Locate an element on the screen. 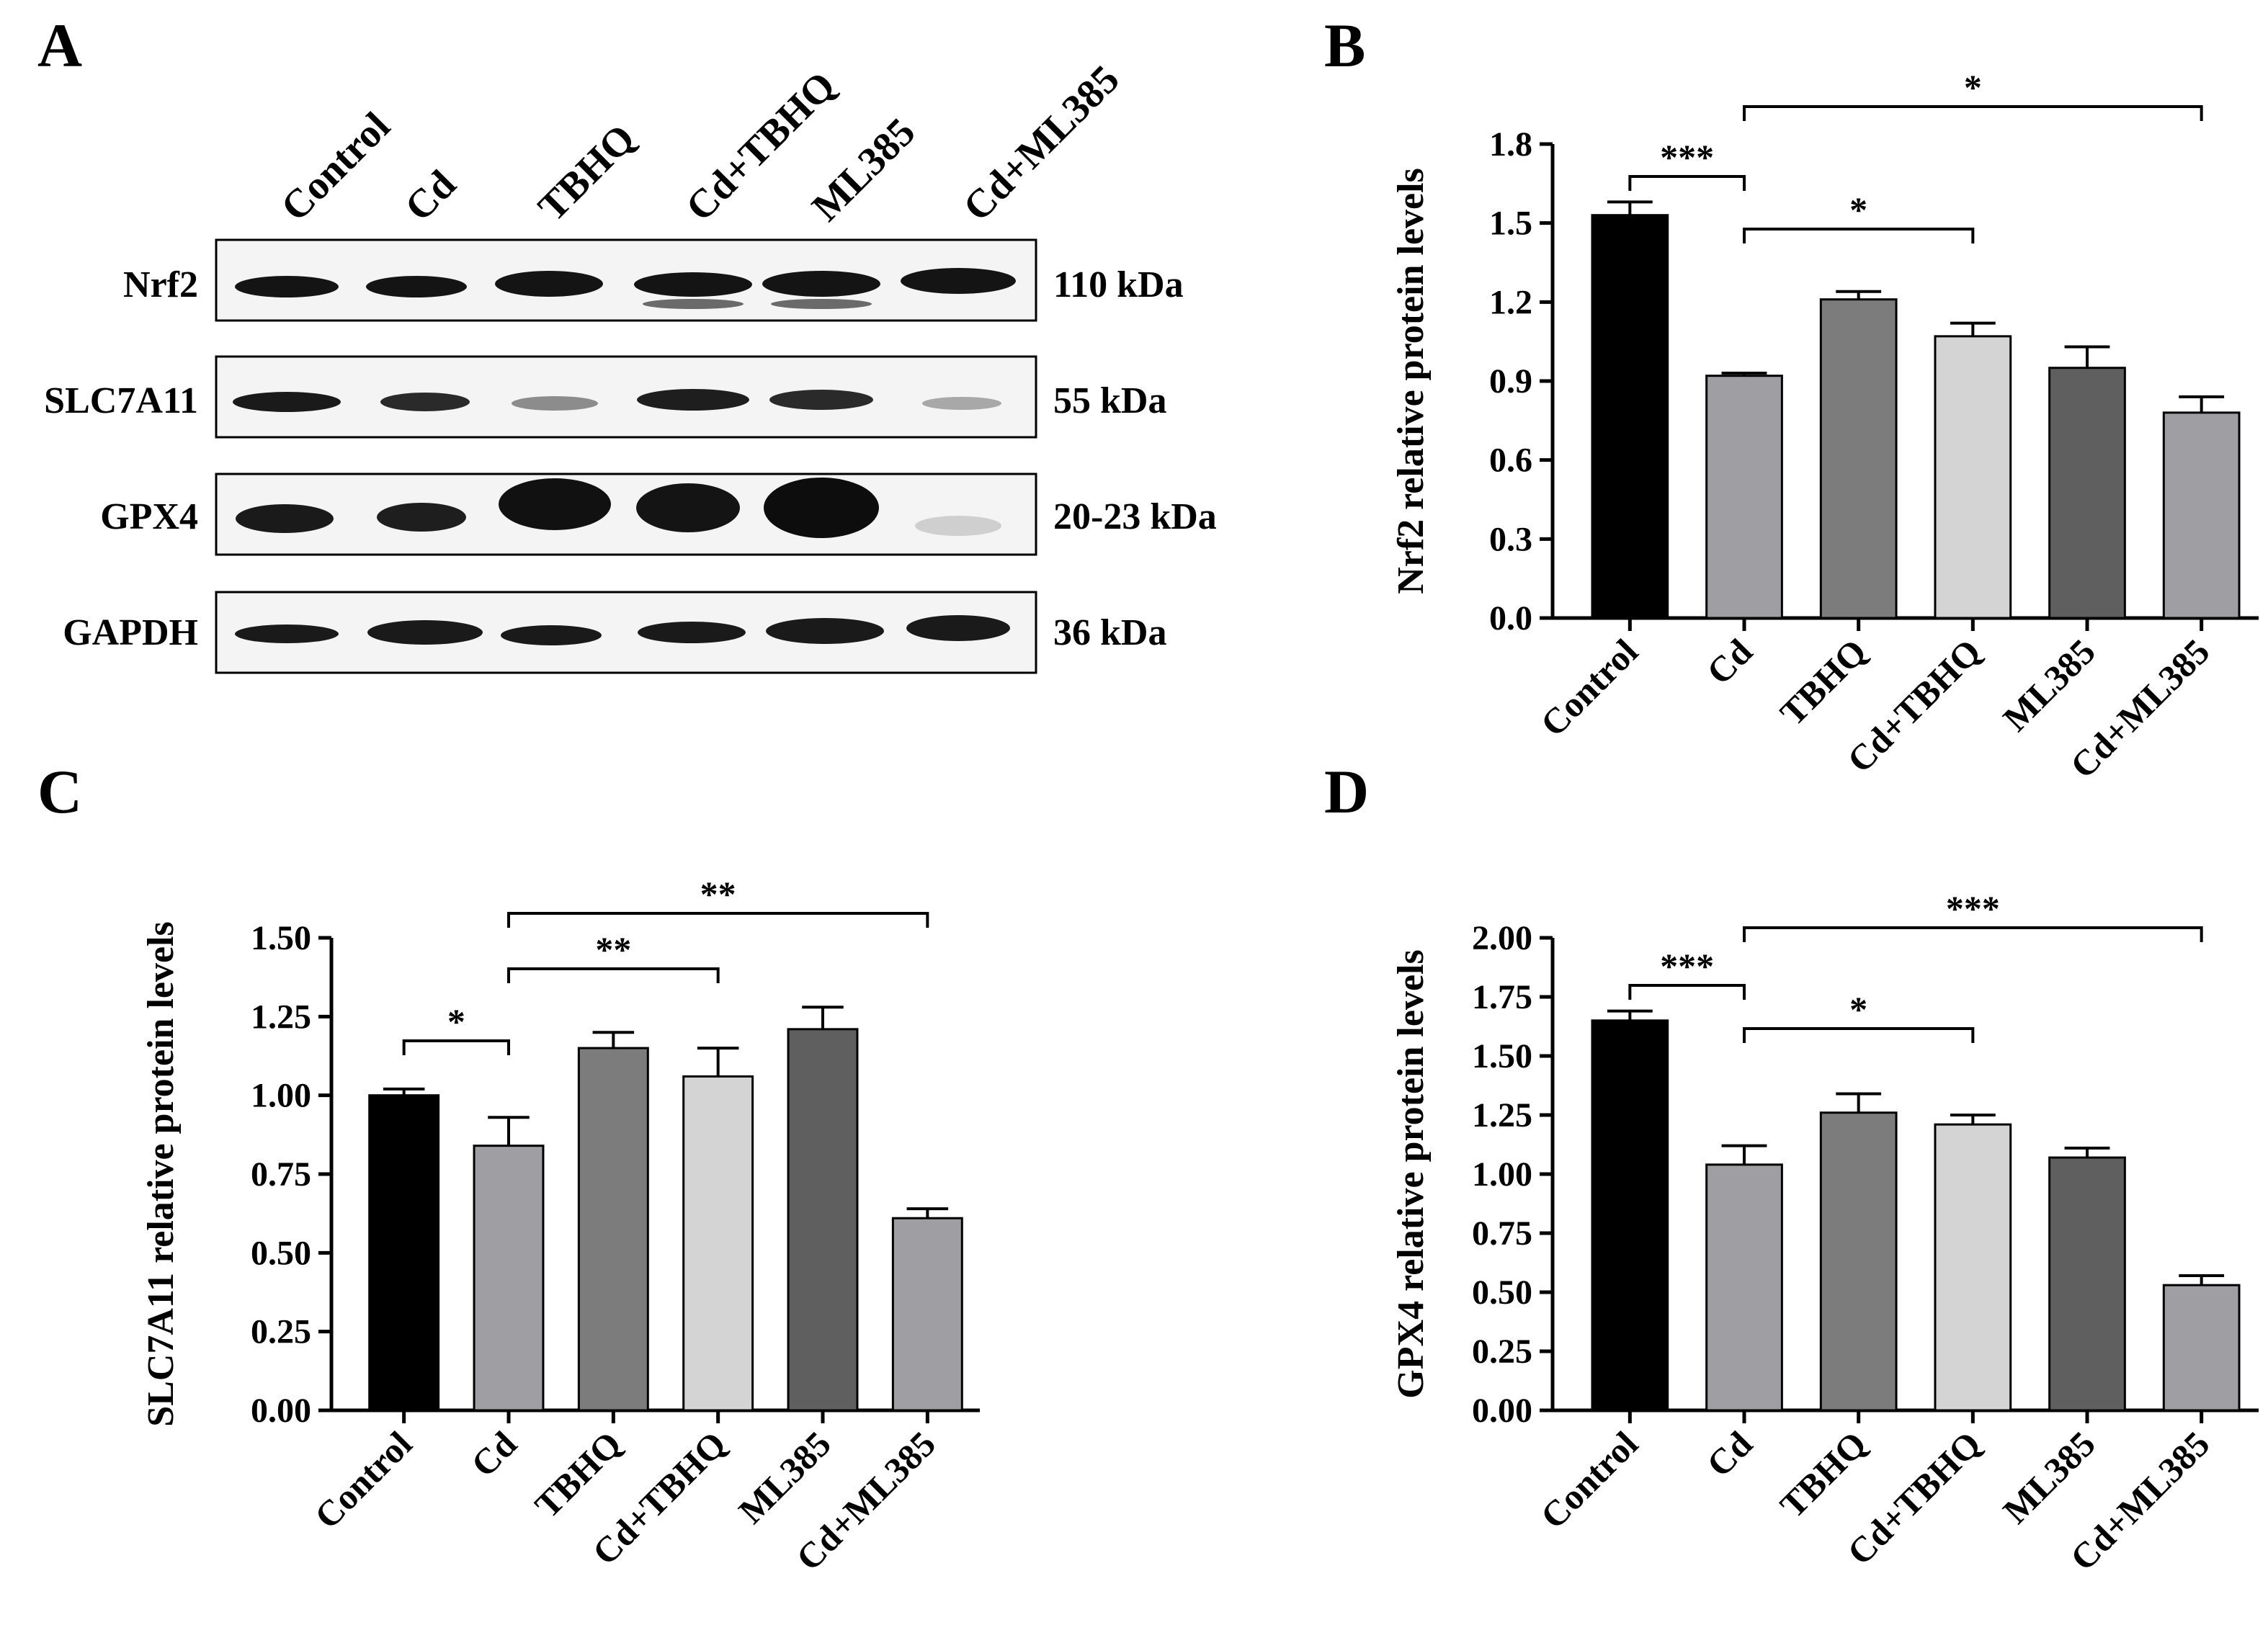 The image size is (2268, 1643). x-tick-label: ML385 is located at coordinates (2049, 685).